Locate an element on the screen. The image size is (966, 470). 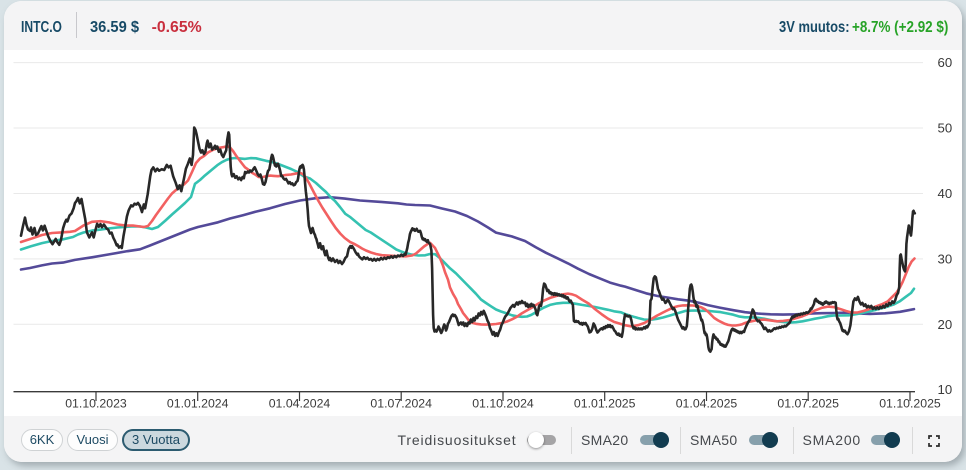
svg-text: 01.10.2024 is located at coordinates (503, 404).